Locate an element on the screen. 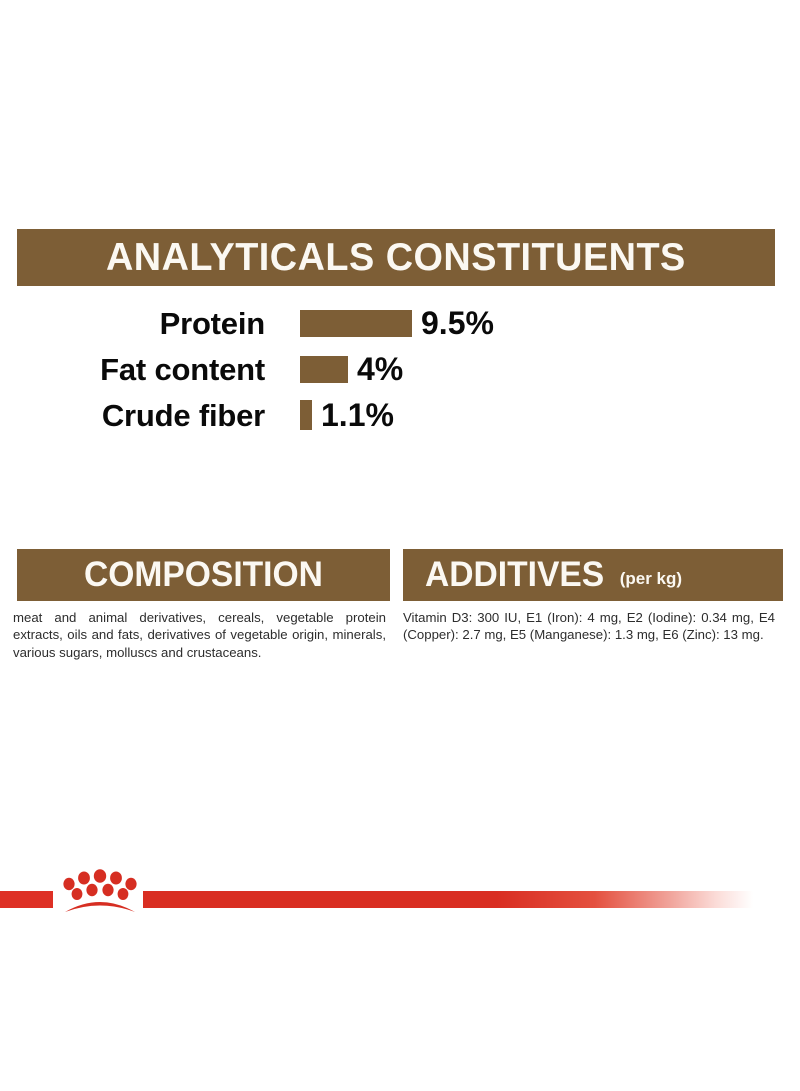 This screenshot has height=1091, width=800. constituent-bar-wrap: 1.1% is located at coordinates (347, 415).